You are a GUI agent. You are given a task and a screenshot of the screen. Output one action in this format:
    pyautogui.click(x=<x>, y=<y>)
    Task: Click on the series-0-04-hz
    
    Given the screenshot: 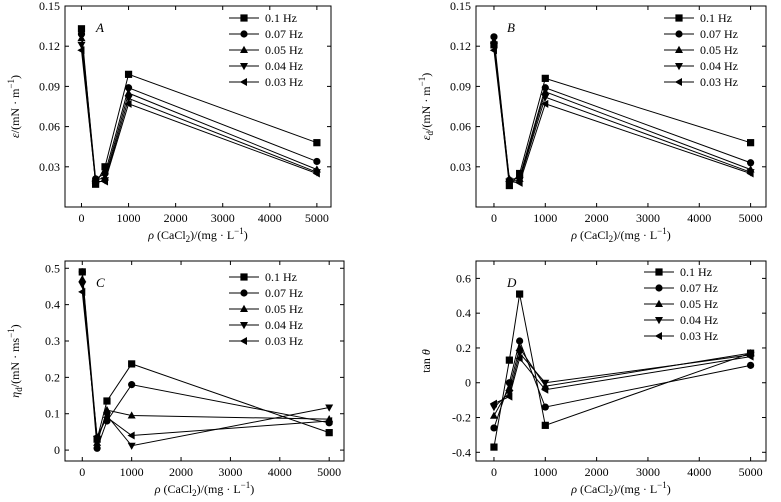 What is the action you would take?
    pyautogui.click(x=622, y=381)
    